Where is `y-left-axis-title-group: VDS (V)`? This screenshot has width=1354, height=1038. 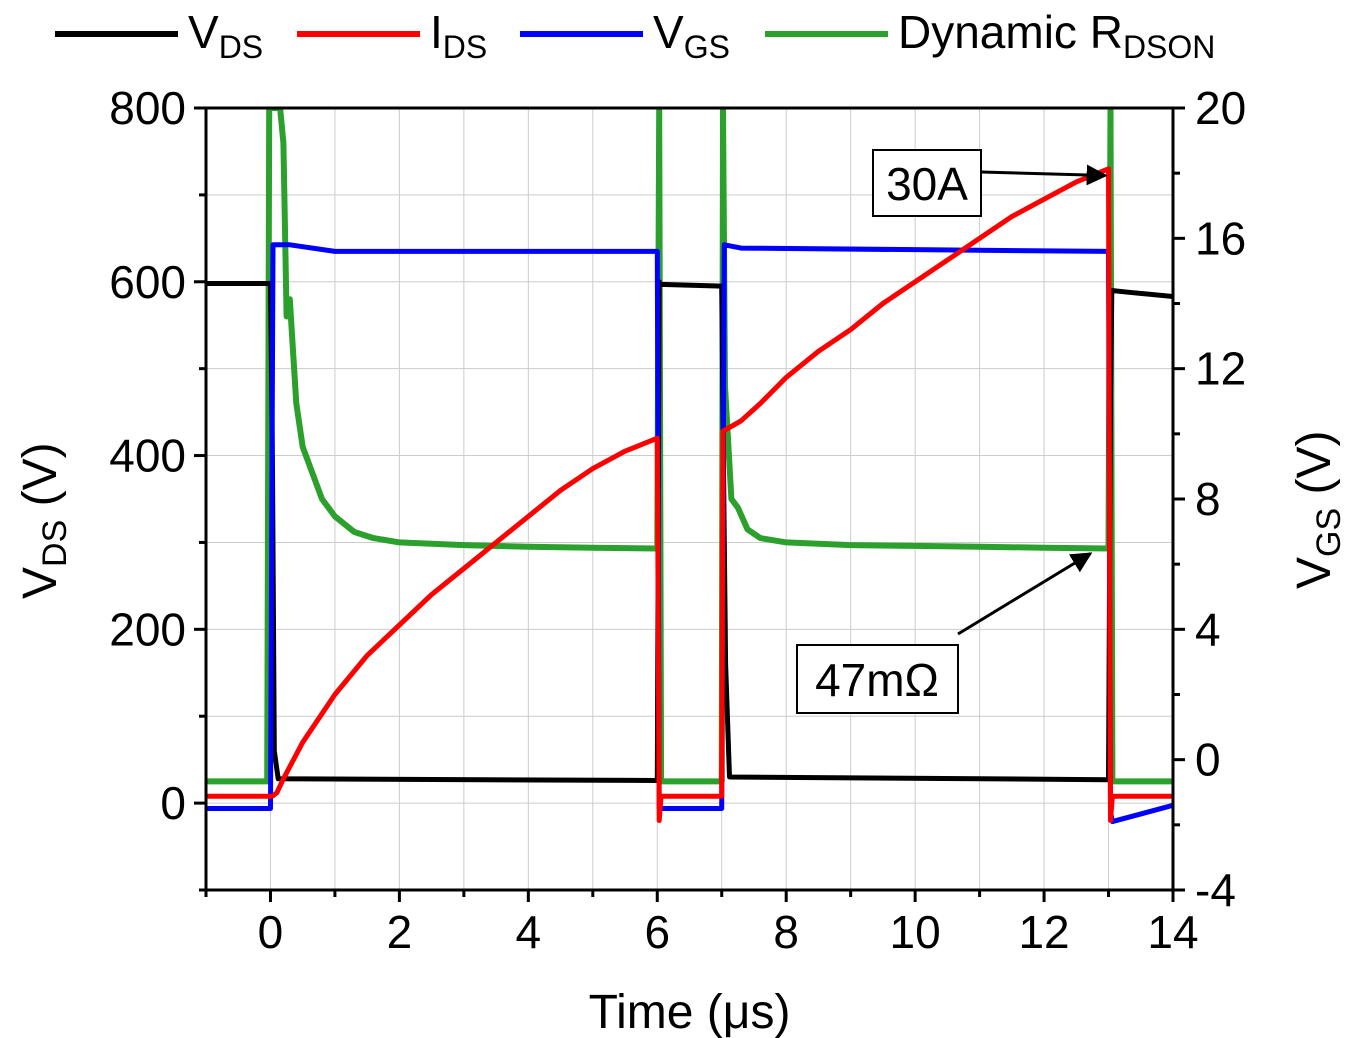
y-left-axis-title-group: VDS (V) is located at coordinates (44, 520).